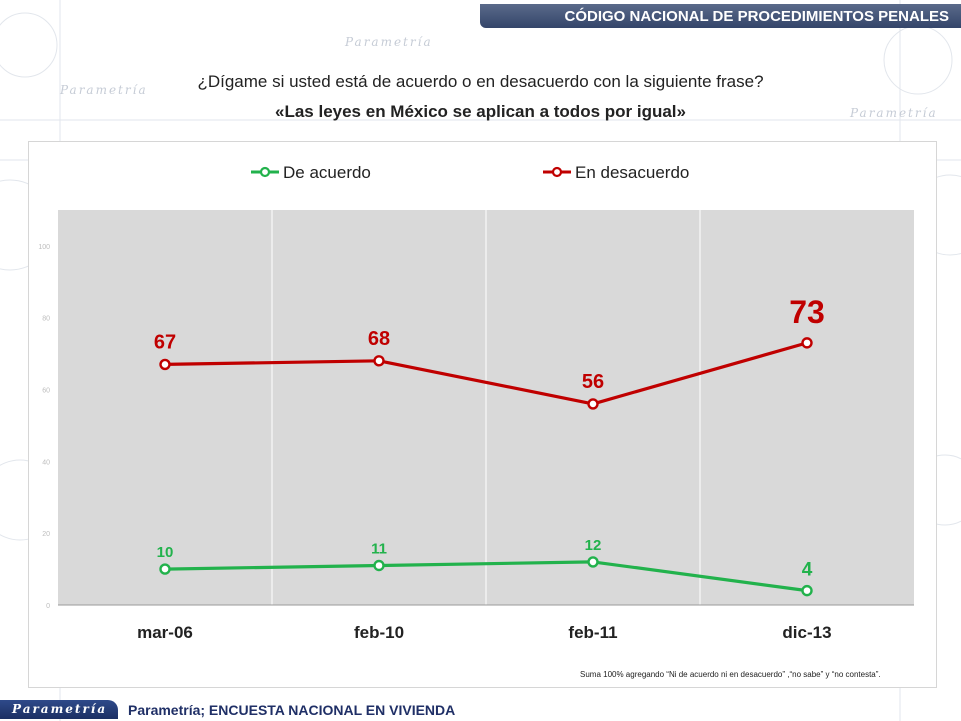  What do you see at coordinates (165, 552) in the screenshot?
I see `data-label: 10` at bounding box center [165, 552].